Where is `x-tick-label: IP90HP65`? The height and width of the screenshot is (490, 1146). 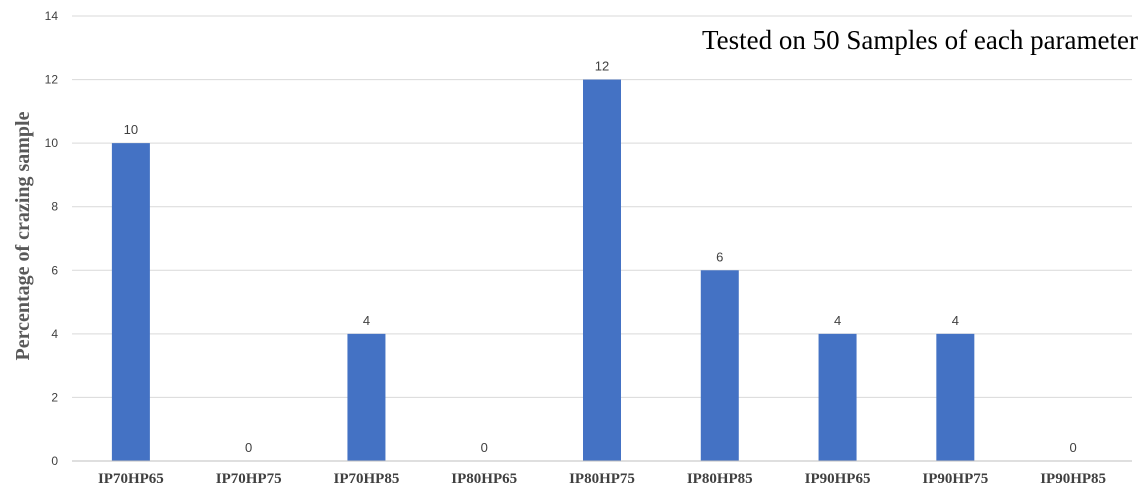 x-tick-label: IP90HP65 is located at coordinates (838, 479).